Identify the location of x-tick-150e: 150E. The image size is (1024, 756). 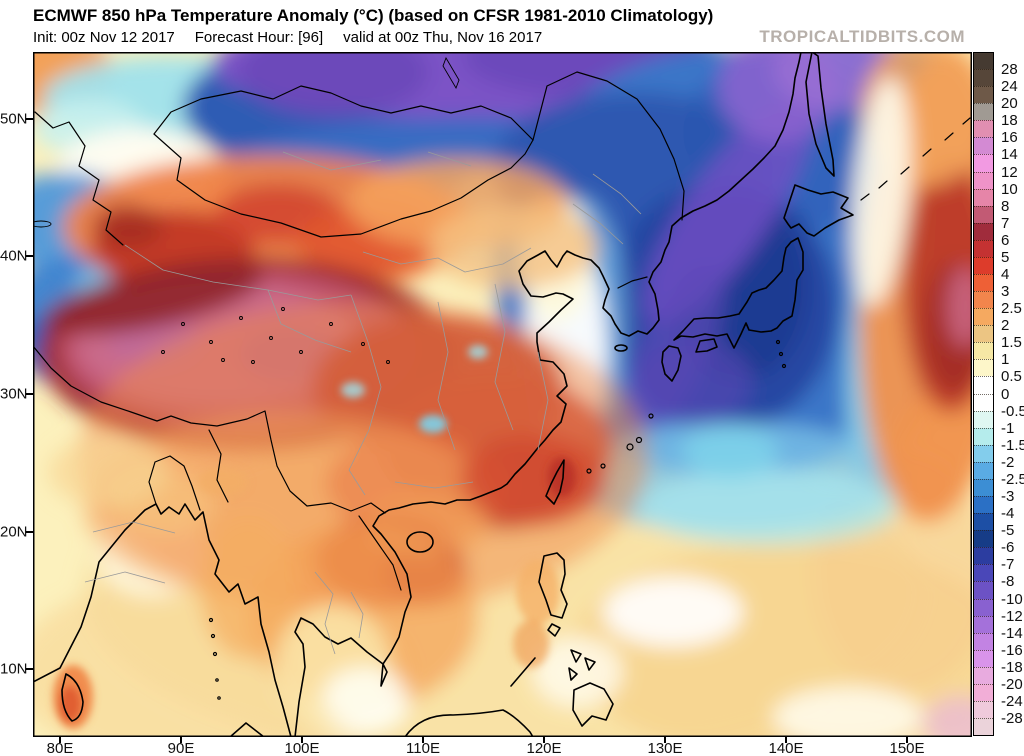
(907, 748).